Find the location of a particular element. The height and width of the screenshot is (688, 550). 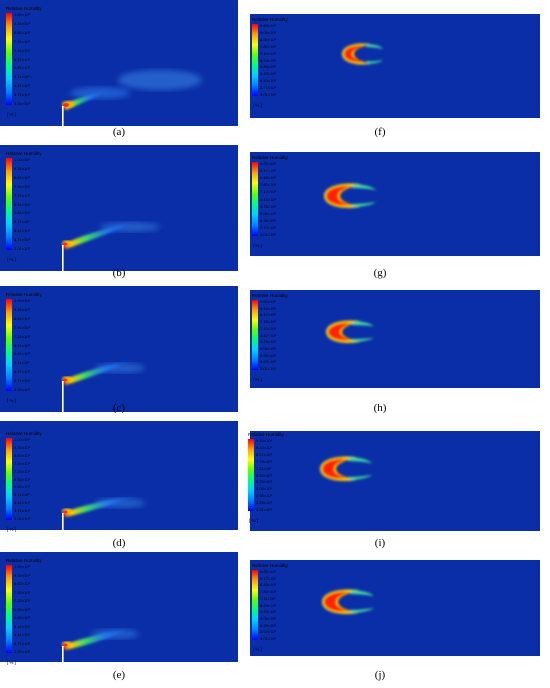

caption-e: (e) is located at coordinates (119, 675).